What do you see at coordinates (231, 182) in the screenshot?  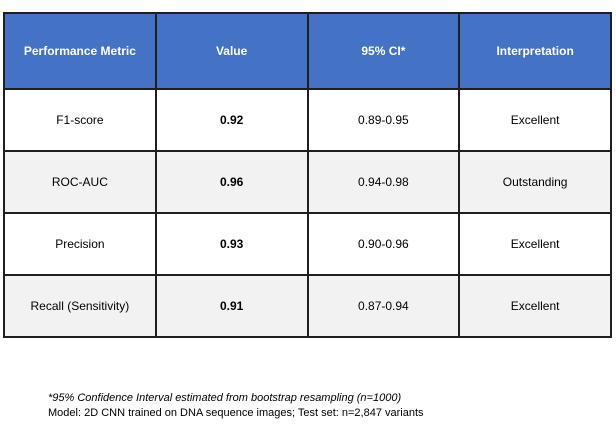 I see `cell-value: 0.96` at bounding box center [231, 182].